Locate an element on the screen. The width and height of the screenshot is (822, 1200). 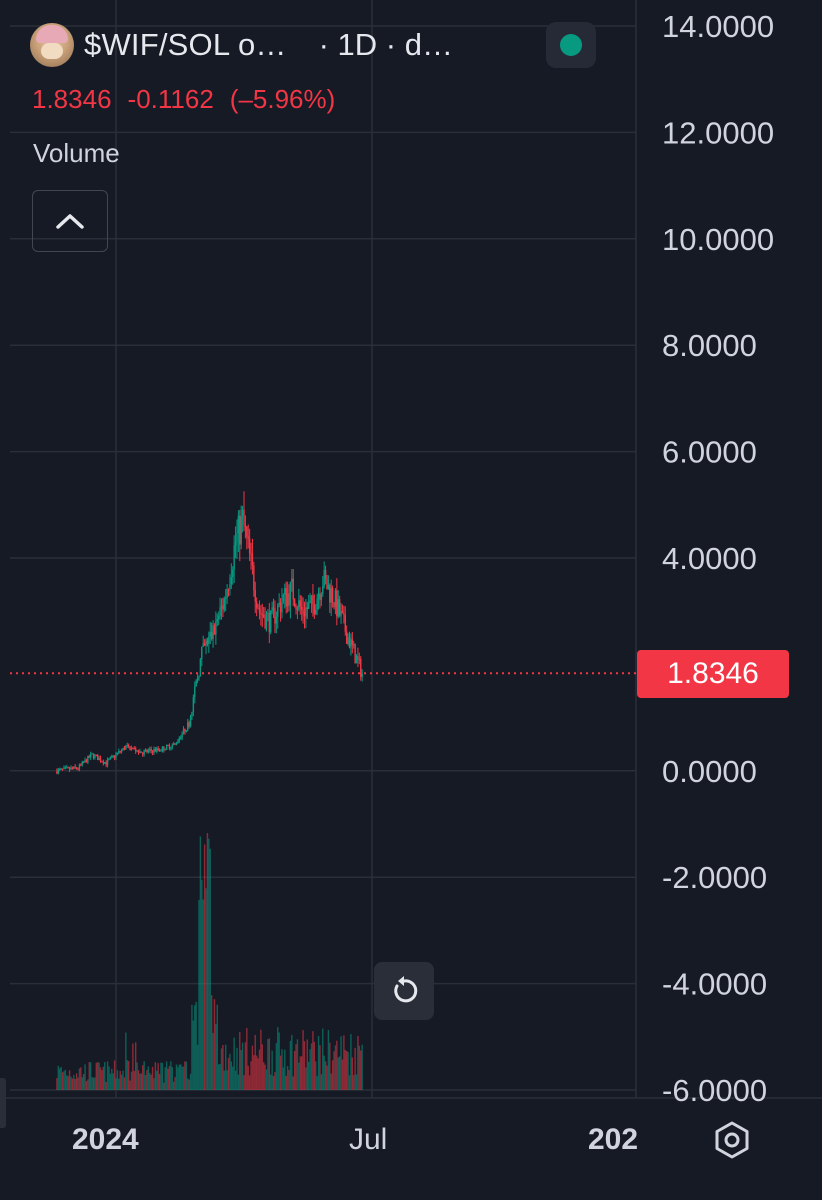
market-status-button is located at coordinates (571, 45).